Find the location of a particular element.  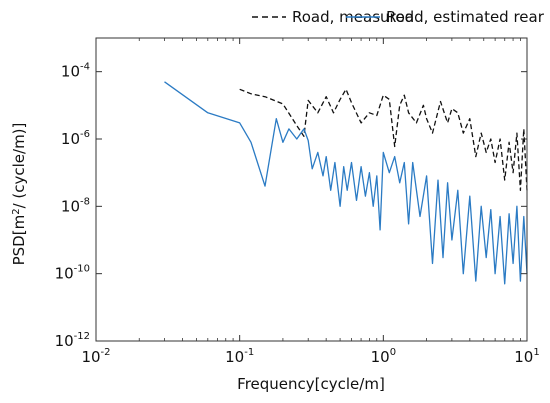

legend: Road, measured Road, estimated rear is located at coordinates (398, 17).